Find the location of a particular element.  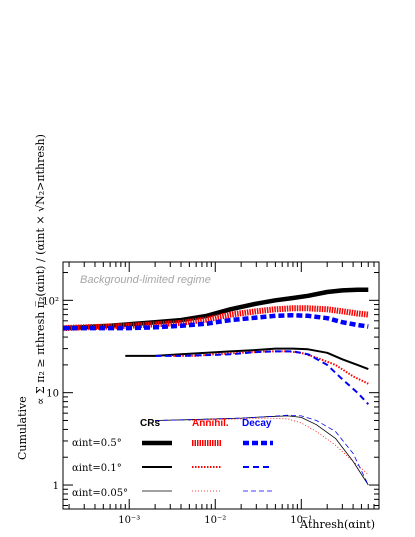

x-tick-label: 10⁻¹ is located at coordinates (301, 520).